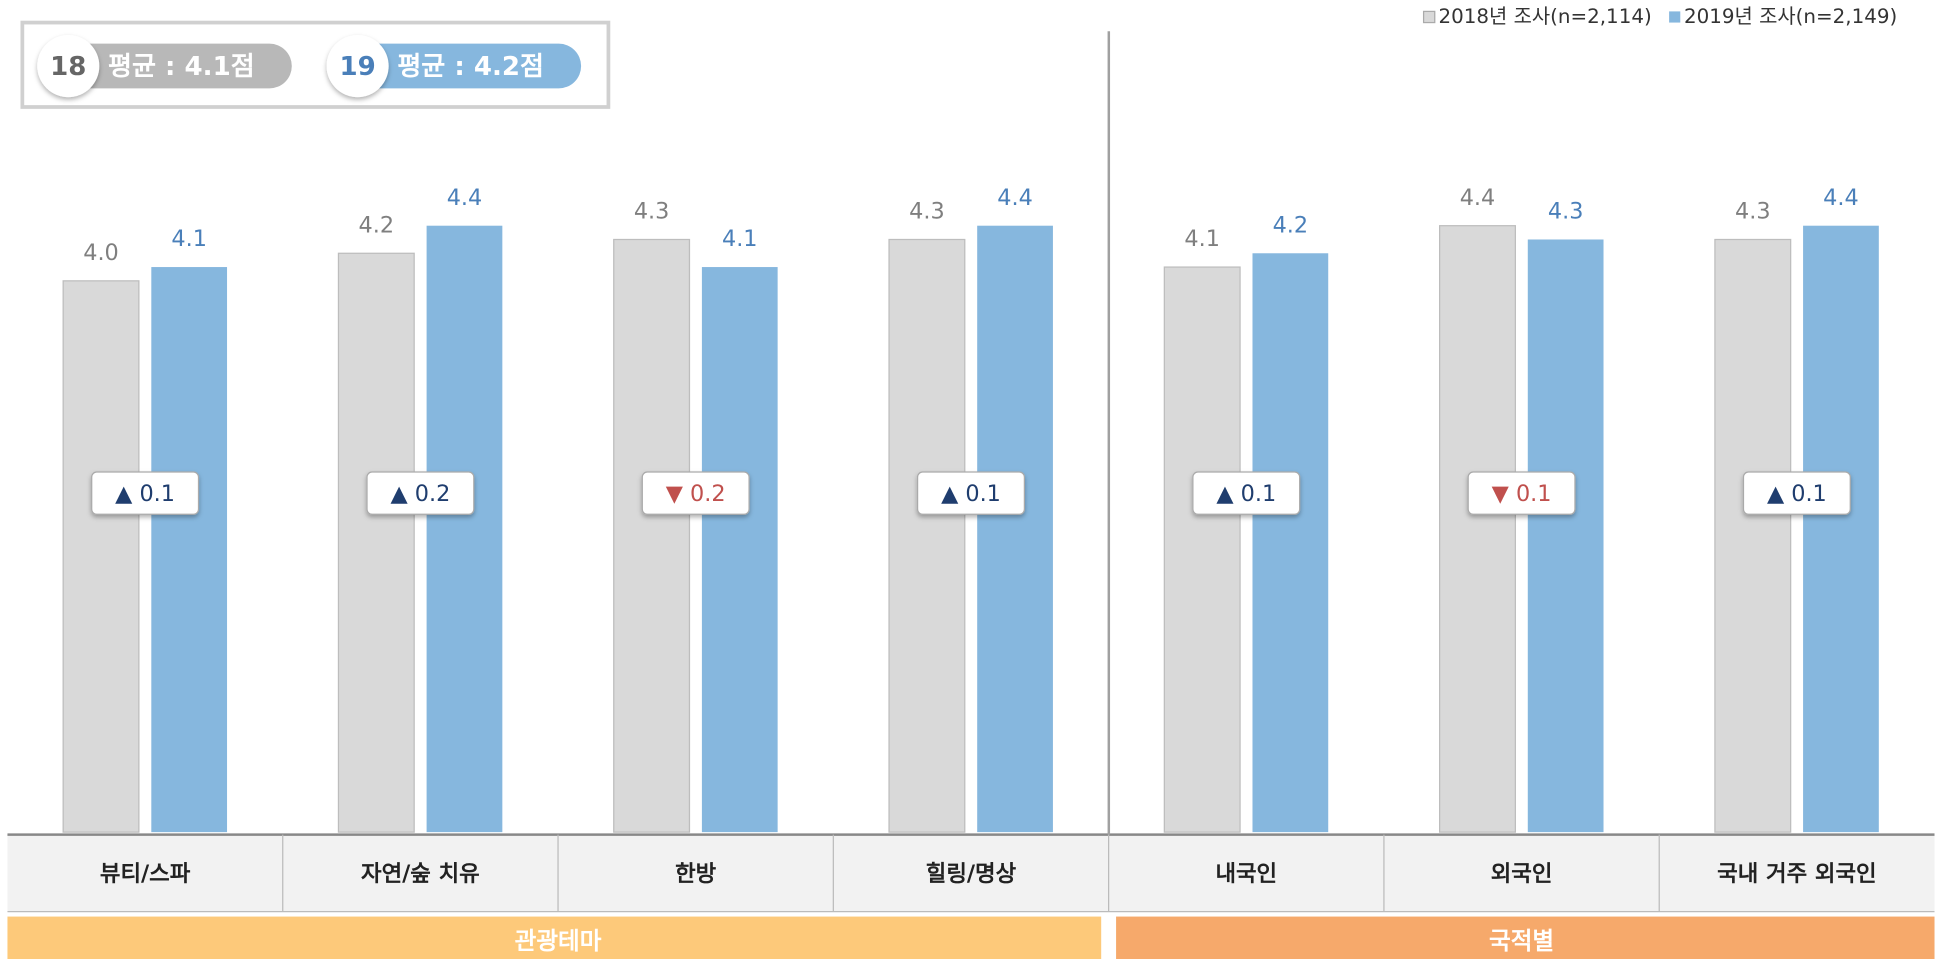 This screenshot has width=1937, height=959. I want to click on category-row, so click(971, 873).